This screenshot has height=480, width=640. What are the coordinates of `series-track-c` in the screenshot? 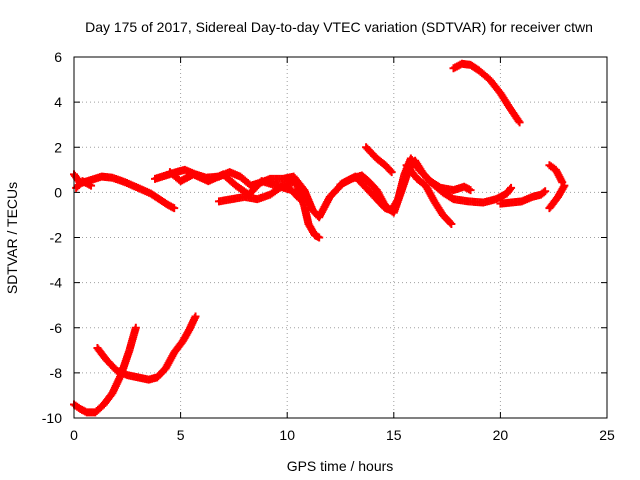 It's located at (269, 209).